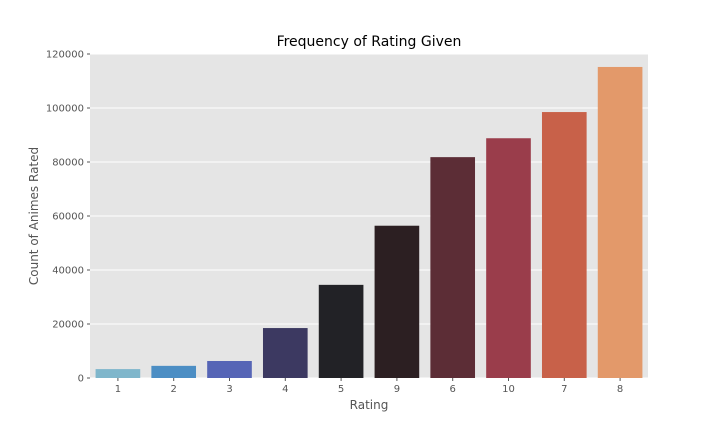 This screenshot has width=720, height=432. Describe the element at coordinates (620, 389) in the screenshot. I see `x-tick-label: 8` at that location.